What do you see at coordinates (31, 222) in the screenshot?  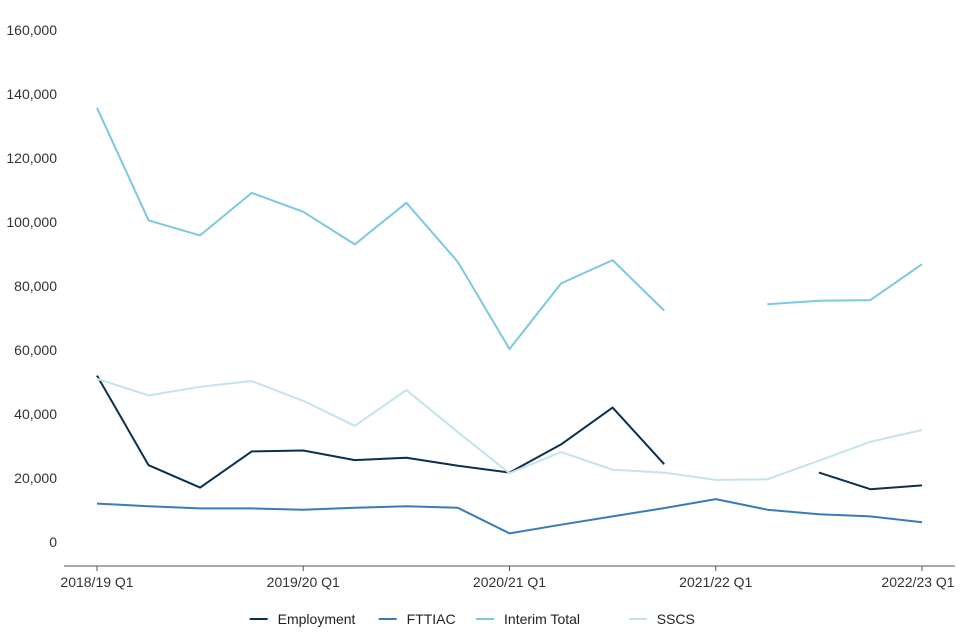 I see `y-tick-label: 100,000` at bounding box center [31, 222].